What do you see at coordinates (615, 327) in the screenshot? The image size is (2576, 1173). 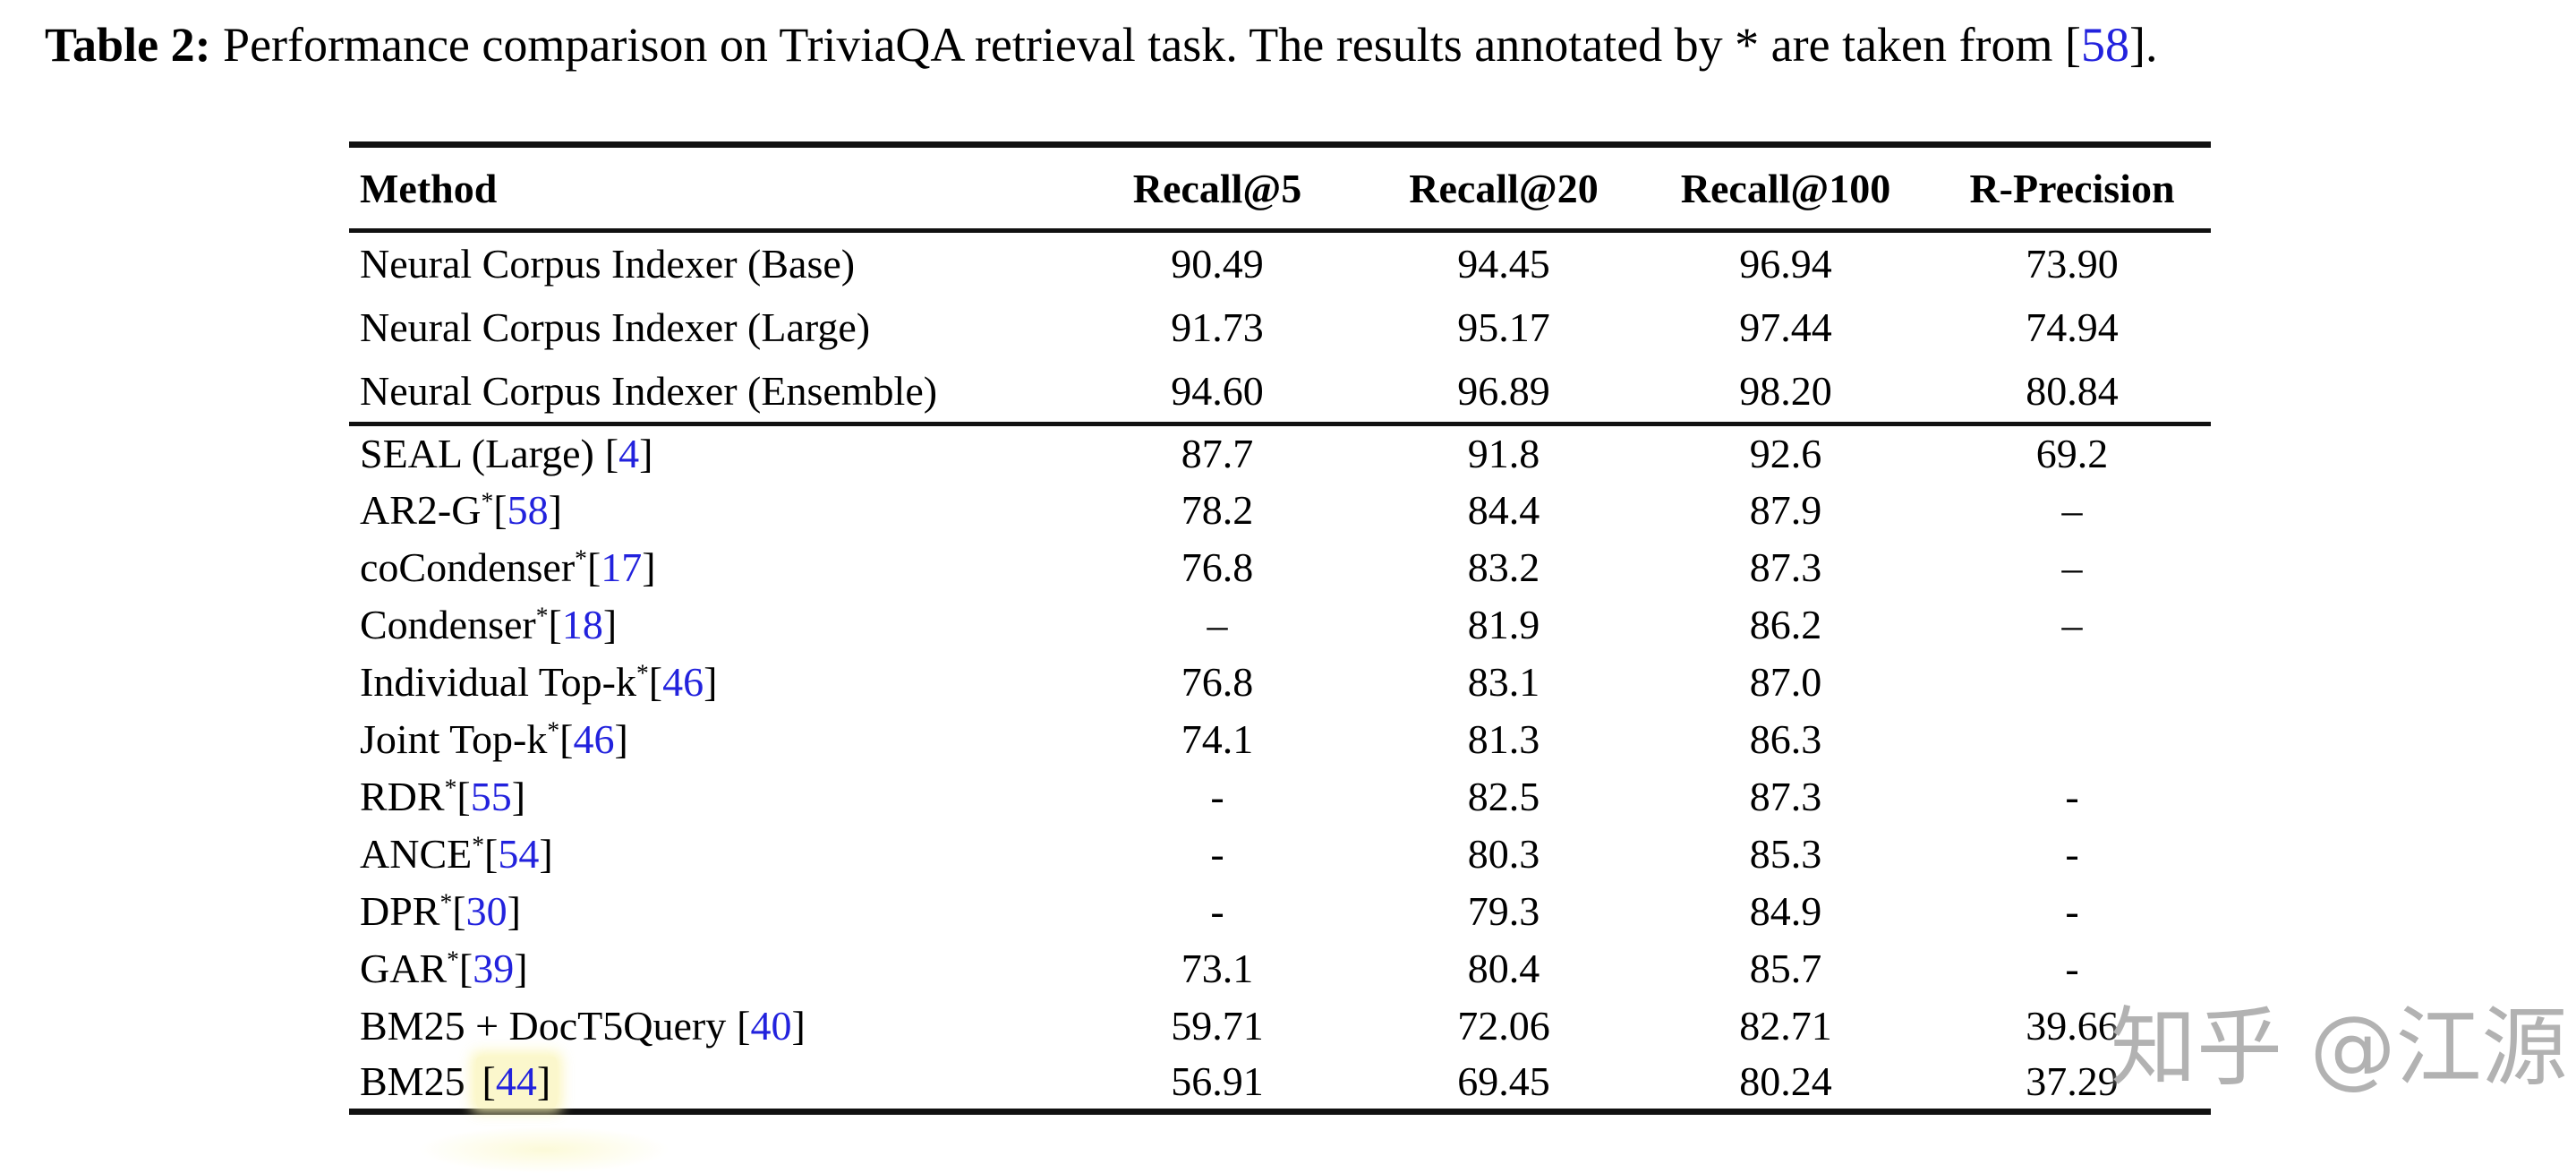 I see `method-name: Neural Corpus Indexer (Large)` at bounding box center [615, 327].